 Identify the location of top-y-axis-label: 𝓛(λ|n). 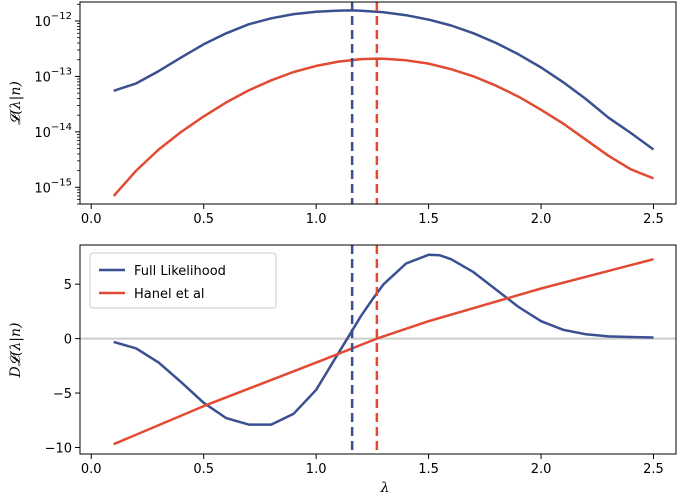
(16, 103).